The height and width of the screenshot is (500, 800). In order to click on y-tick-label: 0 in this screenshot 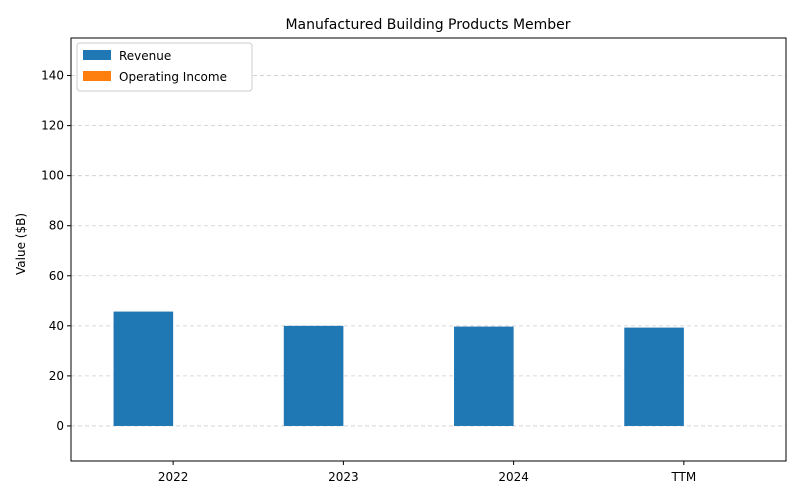, I will do `click(60, 426)`.